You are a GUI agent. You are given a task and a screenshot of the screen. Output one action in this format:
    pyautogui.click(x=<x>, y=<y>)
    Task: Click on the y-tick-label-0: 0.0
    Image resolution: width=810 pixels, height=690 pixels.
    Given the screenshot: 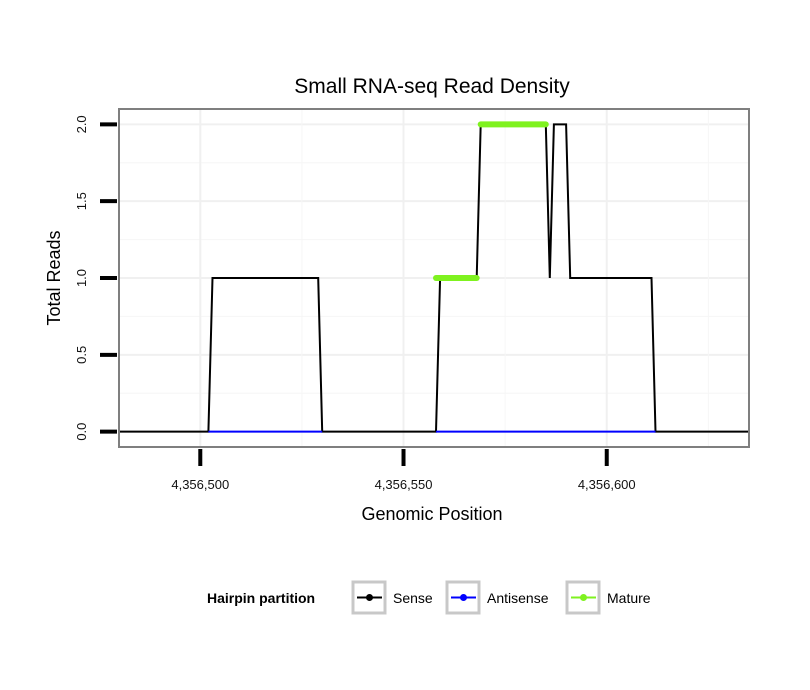 What is the action you would take?
    pyautogui.click(x=81, y=432)
    